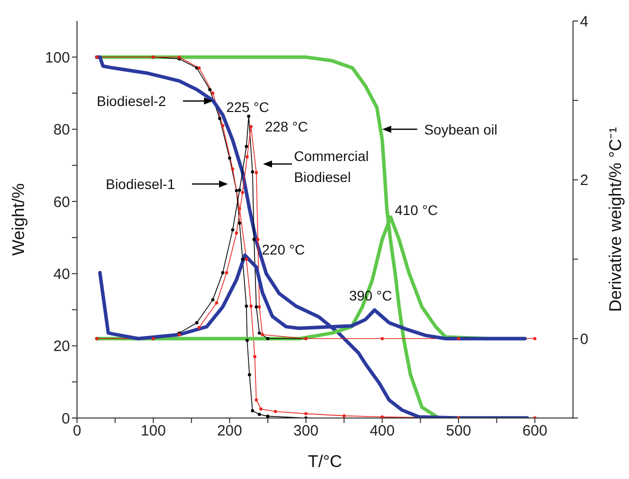 The width and height of the screenshot is (629, 479). I want to click on y-tick-label: 0, so click(66, 419).